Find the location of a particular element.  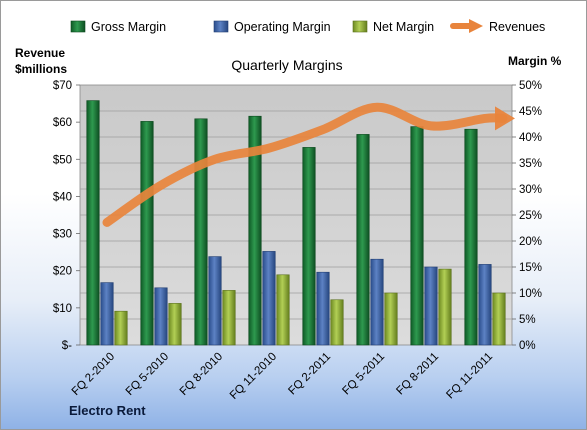

right-axis-tick-label: 50% is located at coordinates (530, 86).